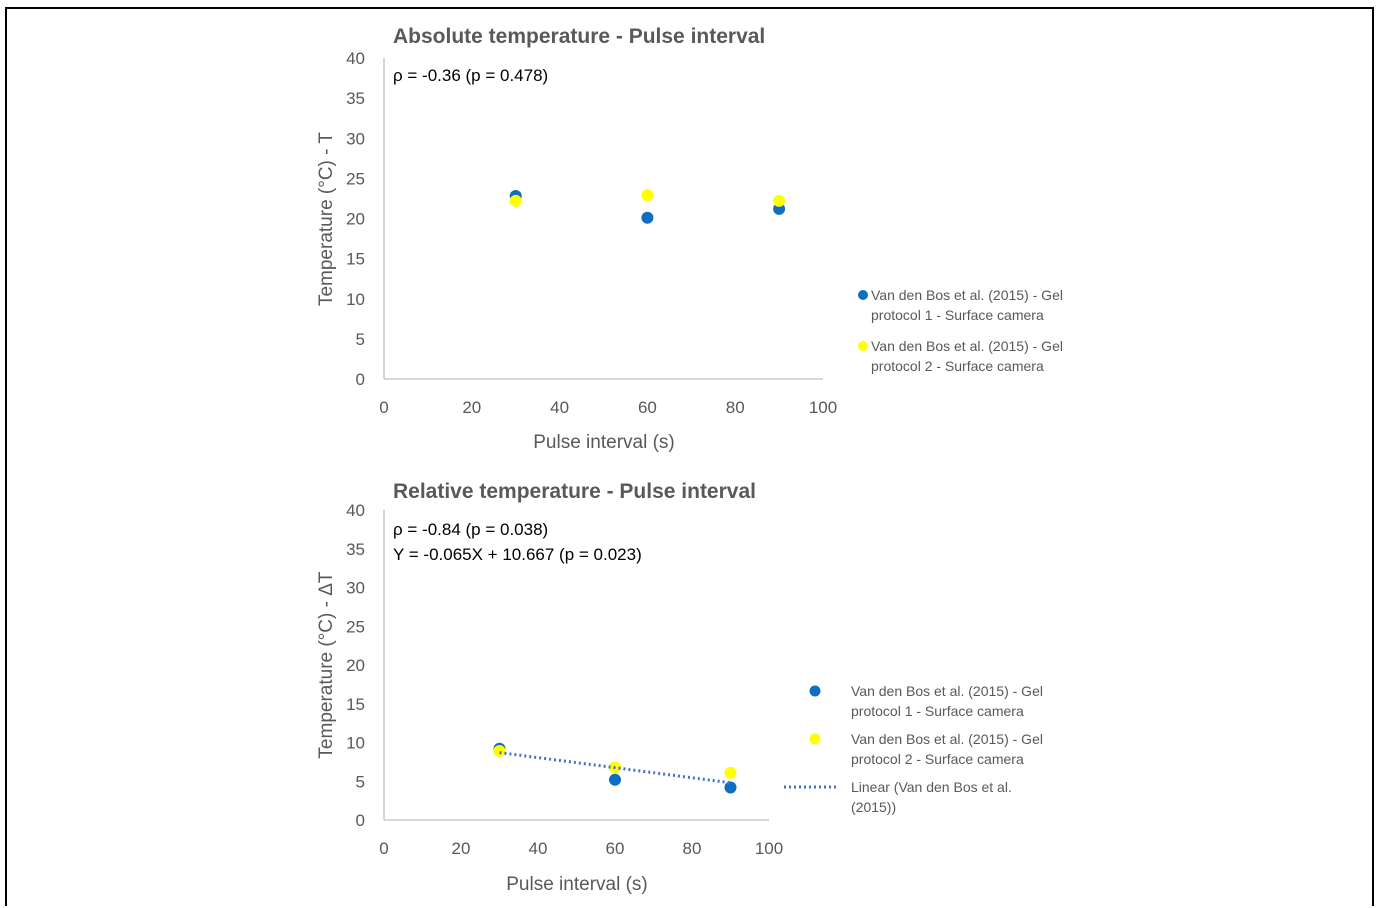 This screenshot has width=1381, height=908. I want to click on legend-label: Linear (Van den Bos et al., so click(931, 787).